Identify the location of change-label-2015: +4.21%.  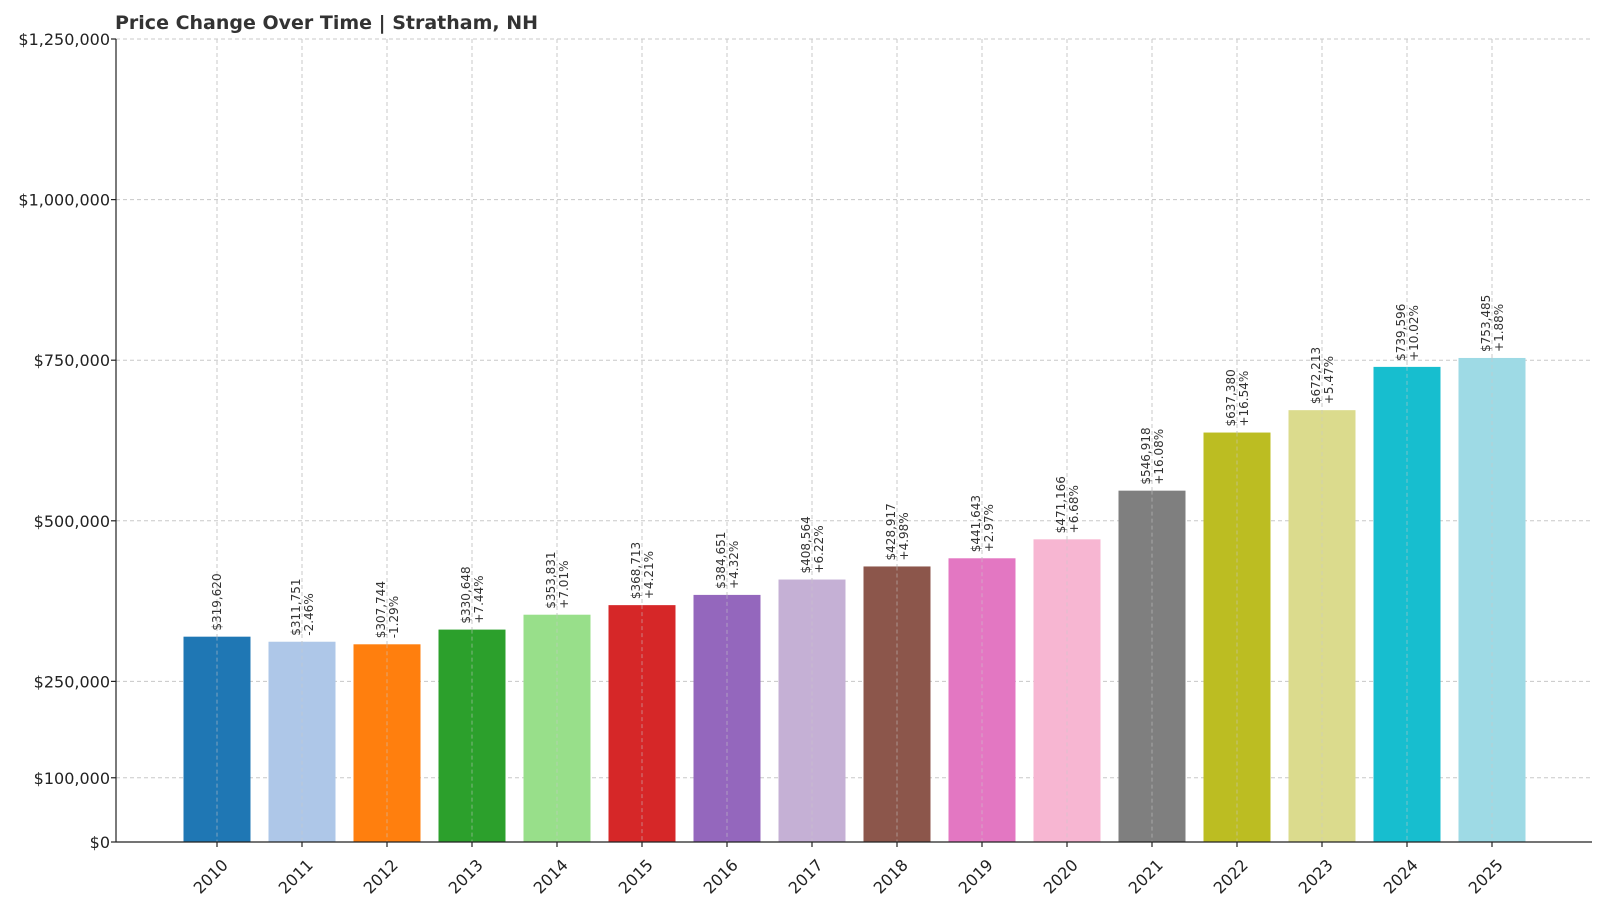
(649, 575).